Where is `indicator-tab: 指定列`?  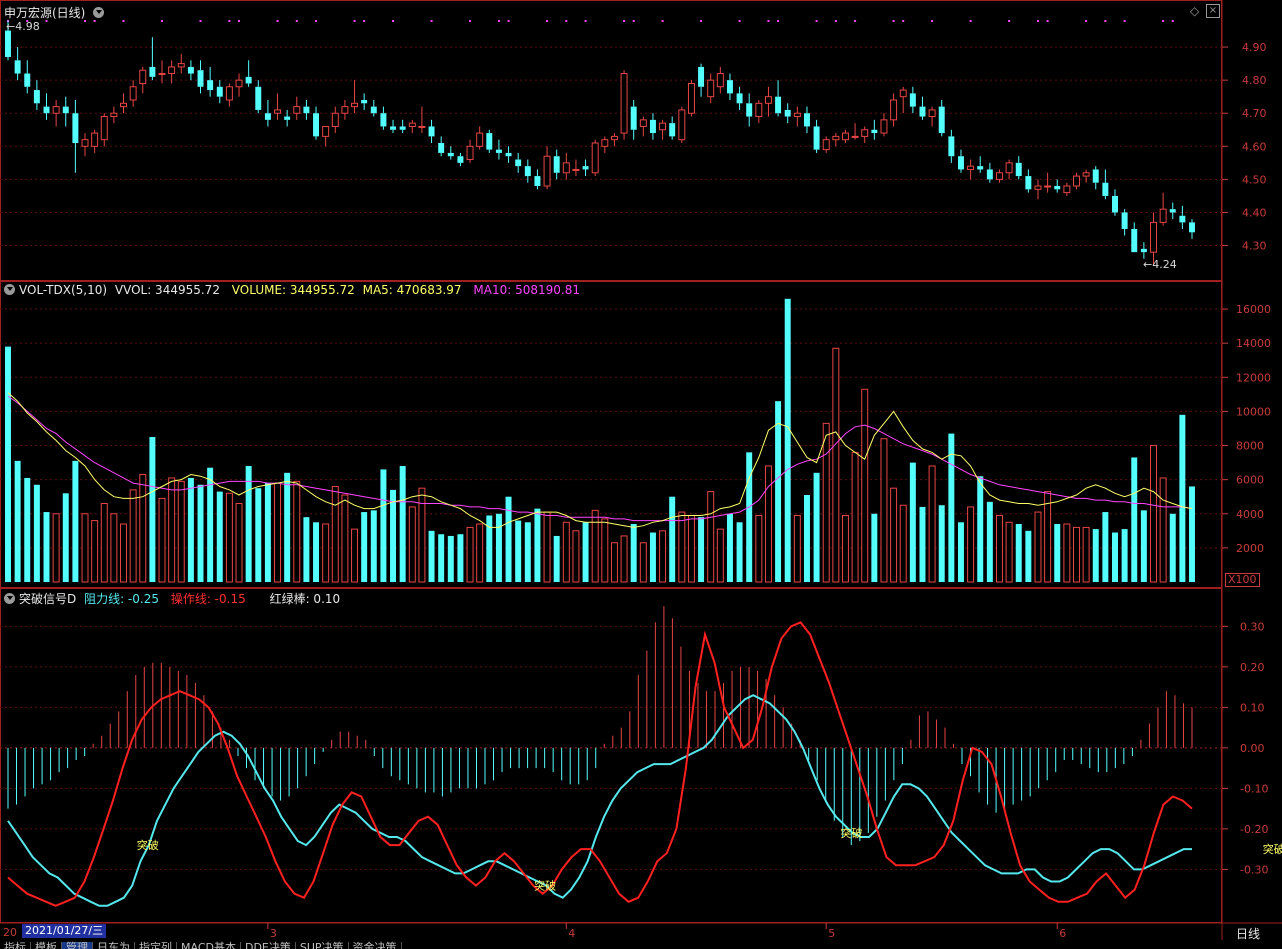 indicator-tab: 指定列 is located at coordinates (156, 945).